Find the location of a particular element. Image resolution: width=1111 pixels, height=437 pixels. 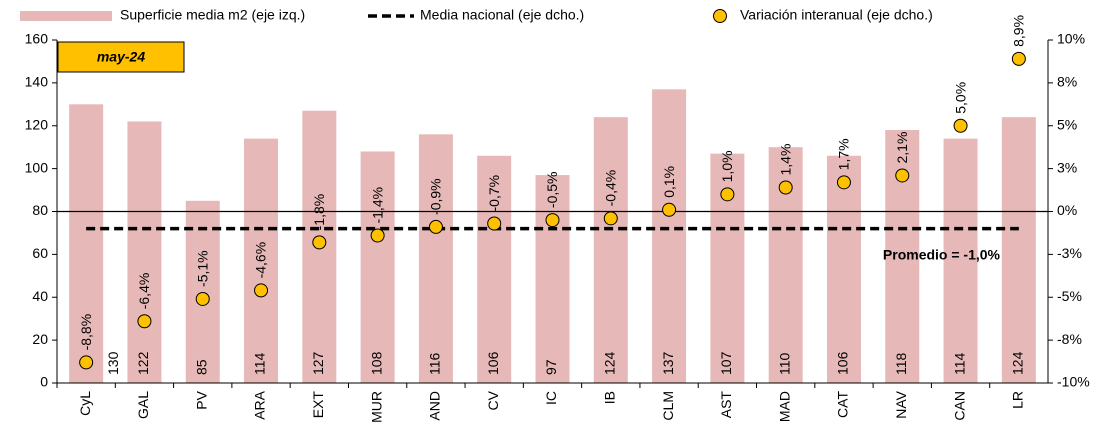

x-tick-label: IB is located at coordinates (609, 397).